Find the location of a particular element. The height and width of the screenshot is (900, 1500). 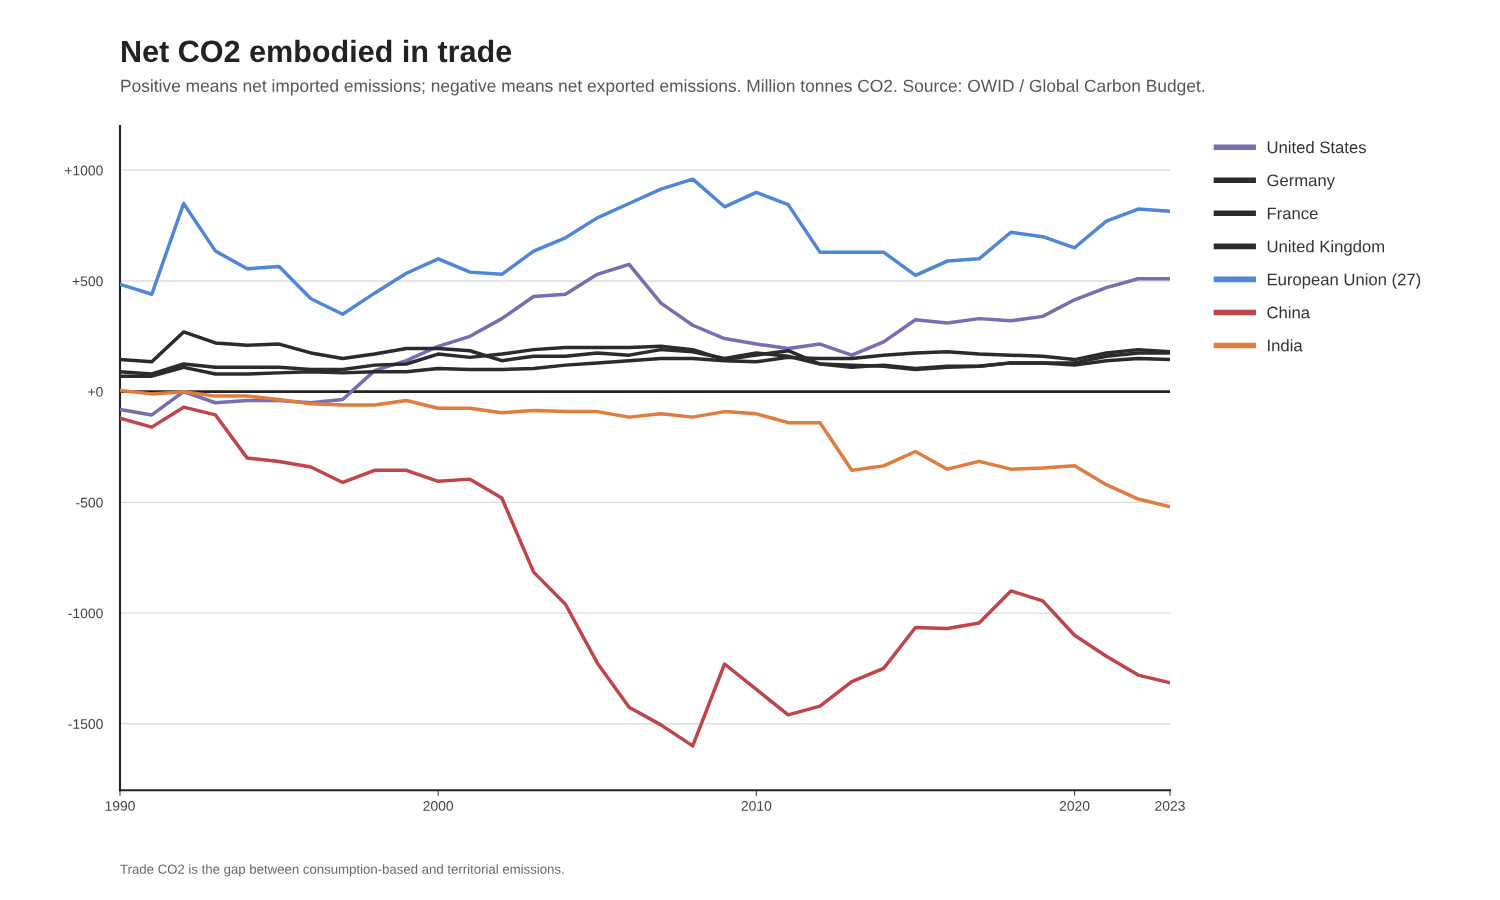

legend-label: Germany is located at coordinates (1301, 182).